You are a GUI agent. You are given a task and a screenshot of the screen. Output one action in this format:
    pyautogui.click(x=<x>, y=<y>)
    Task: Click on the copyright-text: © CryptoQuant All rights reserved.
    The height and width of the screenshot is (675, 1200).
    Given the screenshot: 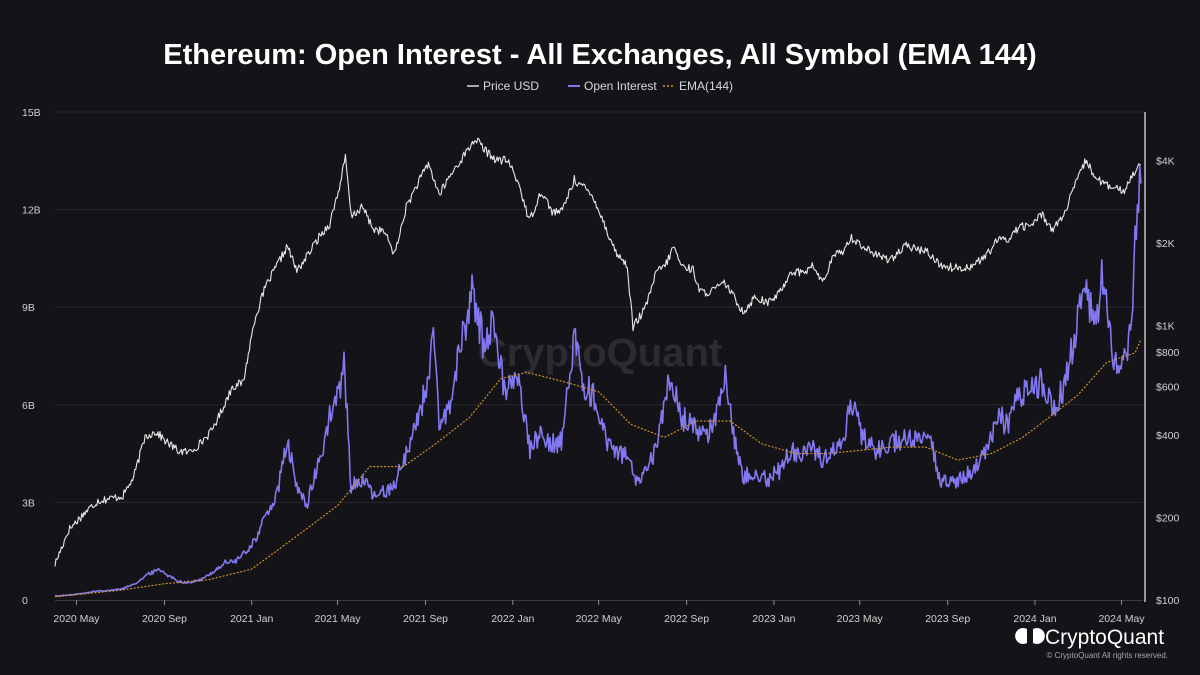 What is the action you would take?
    pyautogui.click(x=1108, y=655)
    